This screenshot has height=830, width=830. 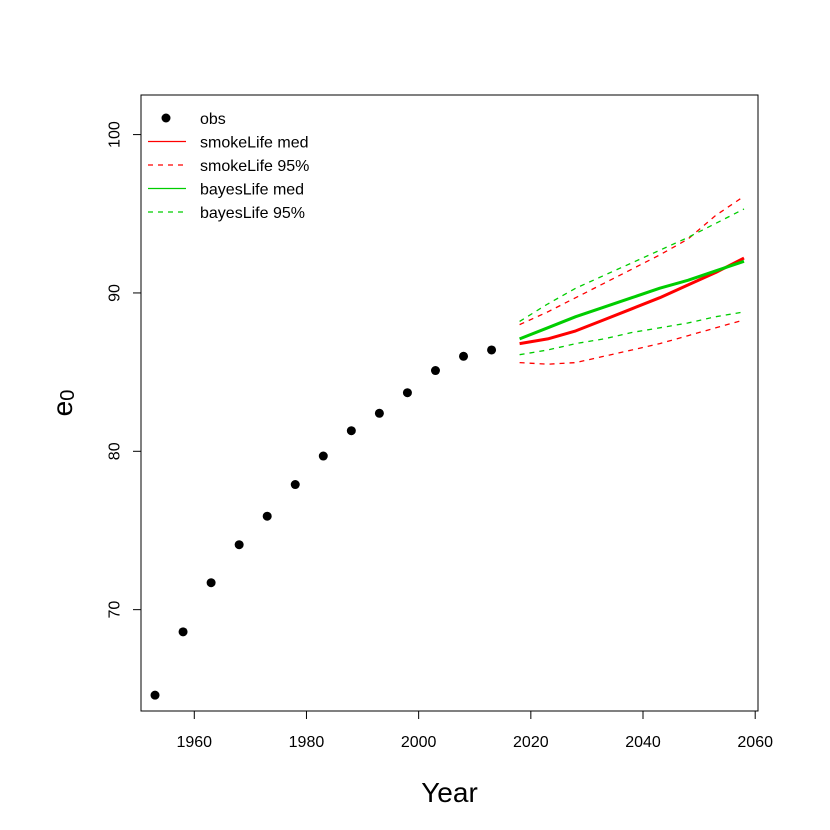 What do you see at coordinates (419, 742) in the screenshot?
I see `x-tick-label: 2000` at bounding box center [419, 742].